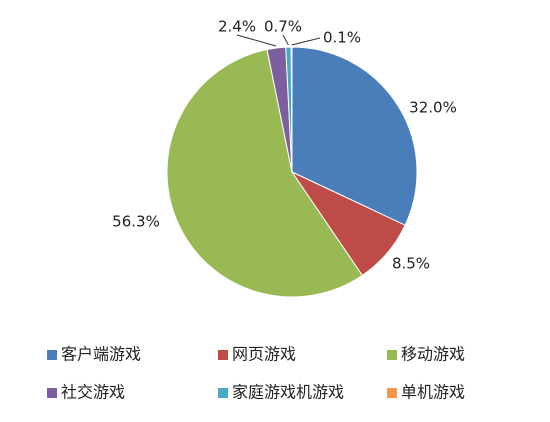 This screenshot has width=550, height=422. What do you see at coordinates (433, 354) in the screenshot?
I see `legend-label: 移动游戏` at bounding box center [433, 354].